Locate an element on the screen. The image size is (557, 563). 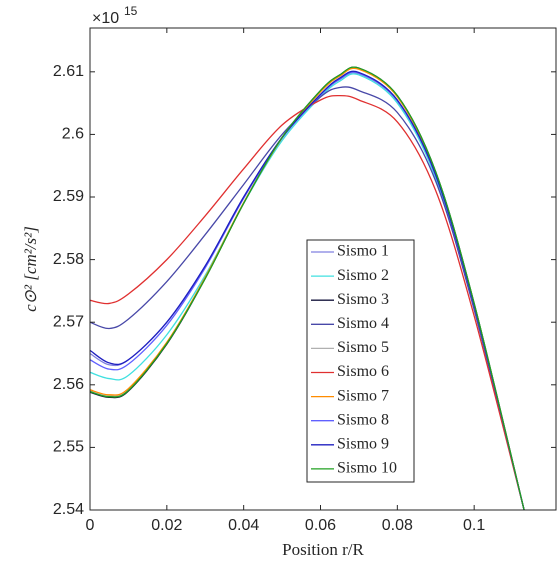
legend-label: Sismo 5 is located at coordinates (363, 347).